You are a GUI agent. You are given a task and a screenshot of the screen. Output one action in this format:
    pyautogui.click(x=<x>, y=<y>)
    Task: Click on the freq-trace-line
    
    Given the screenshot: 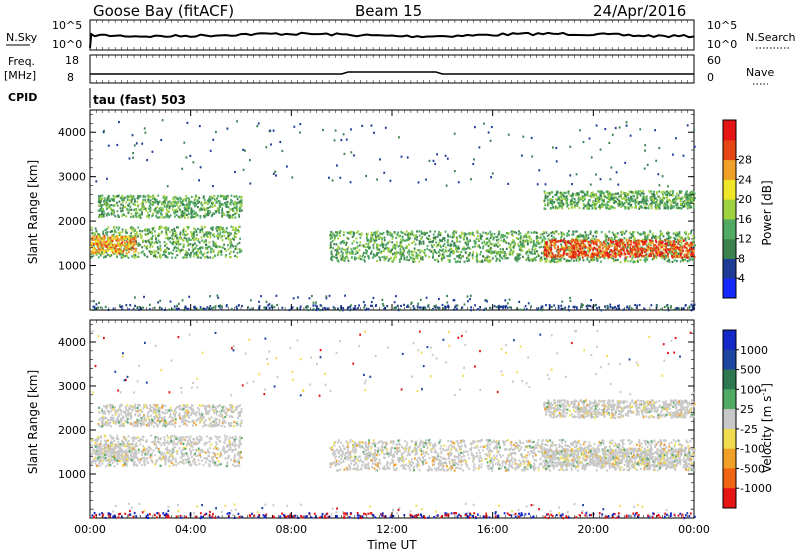 What is the action you would take?
    pyautogui.click(x=392, y=73)
    